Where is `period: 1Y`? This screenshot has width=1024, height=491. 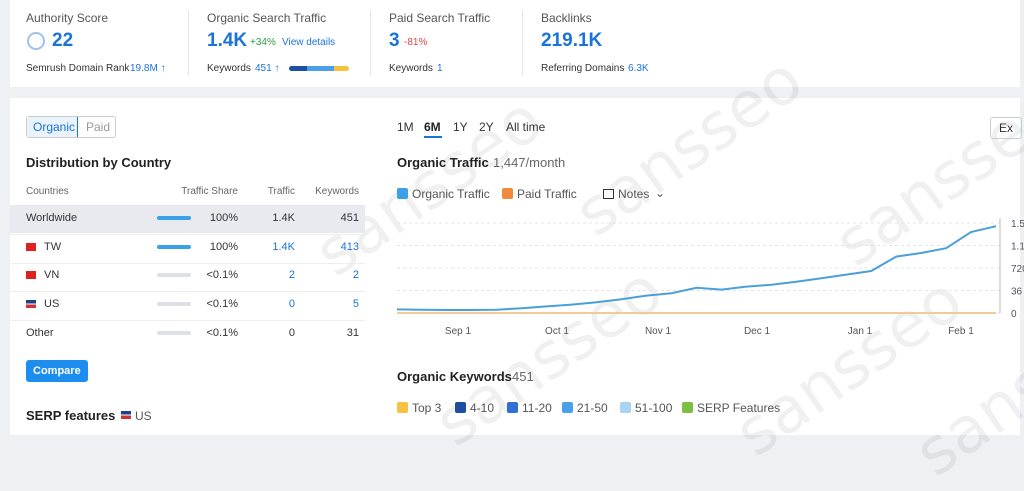 period: 1Y is located at coordinates (460, 127).